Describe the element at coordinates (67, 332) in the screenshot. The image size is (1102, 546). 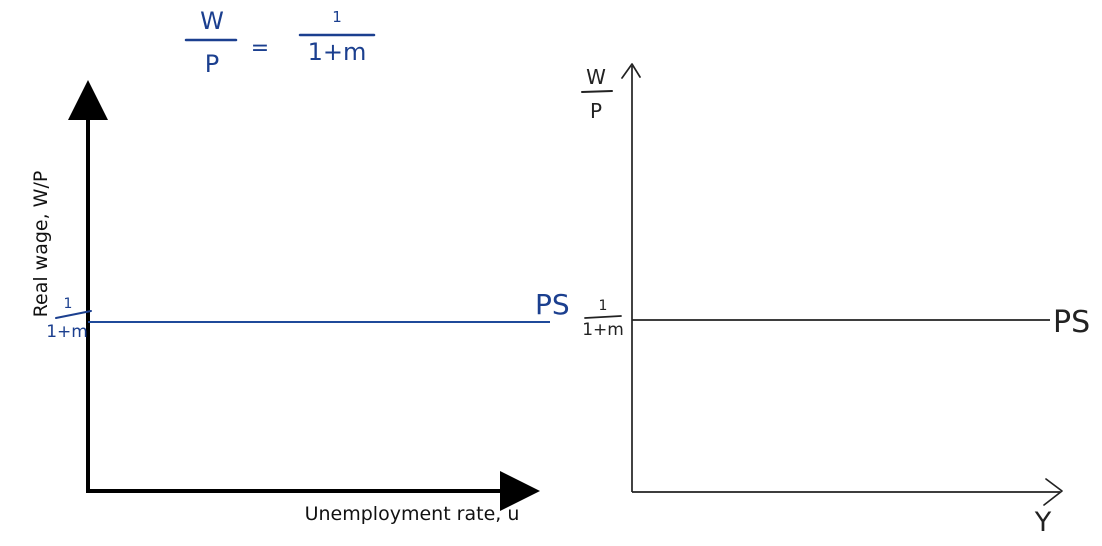
I see `left-level-denominator: 1+m` at that location.